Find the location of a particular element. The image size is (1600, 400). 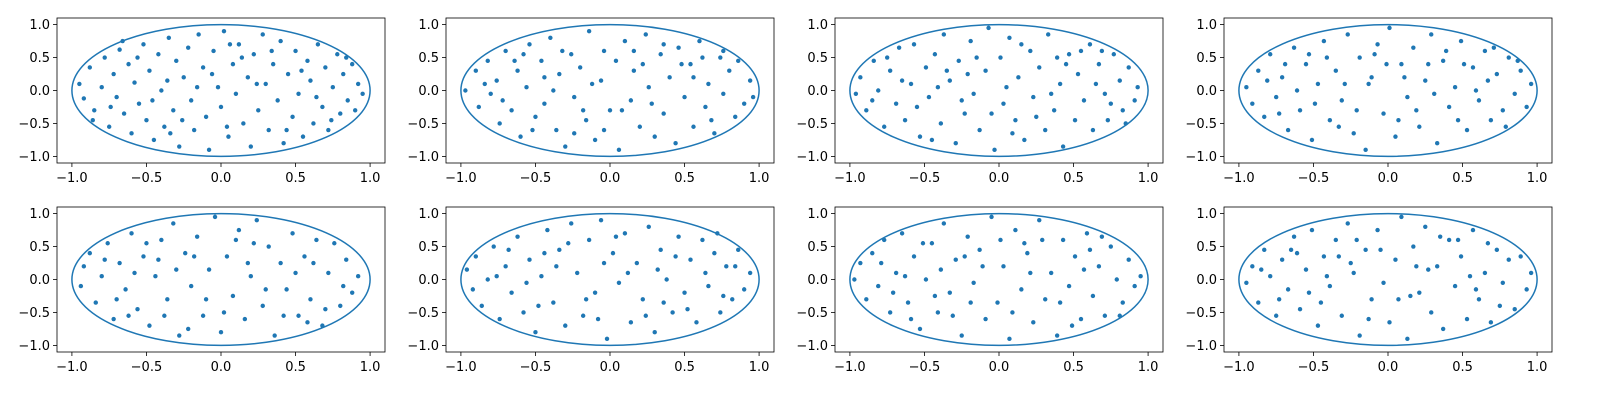

axes-frame is located at coordinates (221, 279).